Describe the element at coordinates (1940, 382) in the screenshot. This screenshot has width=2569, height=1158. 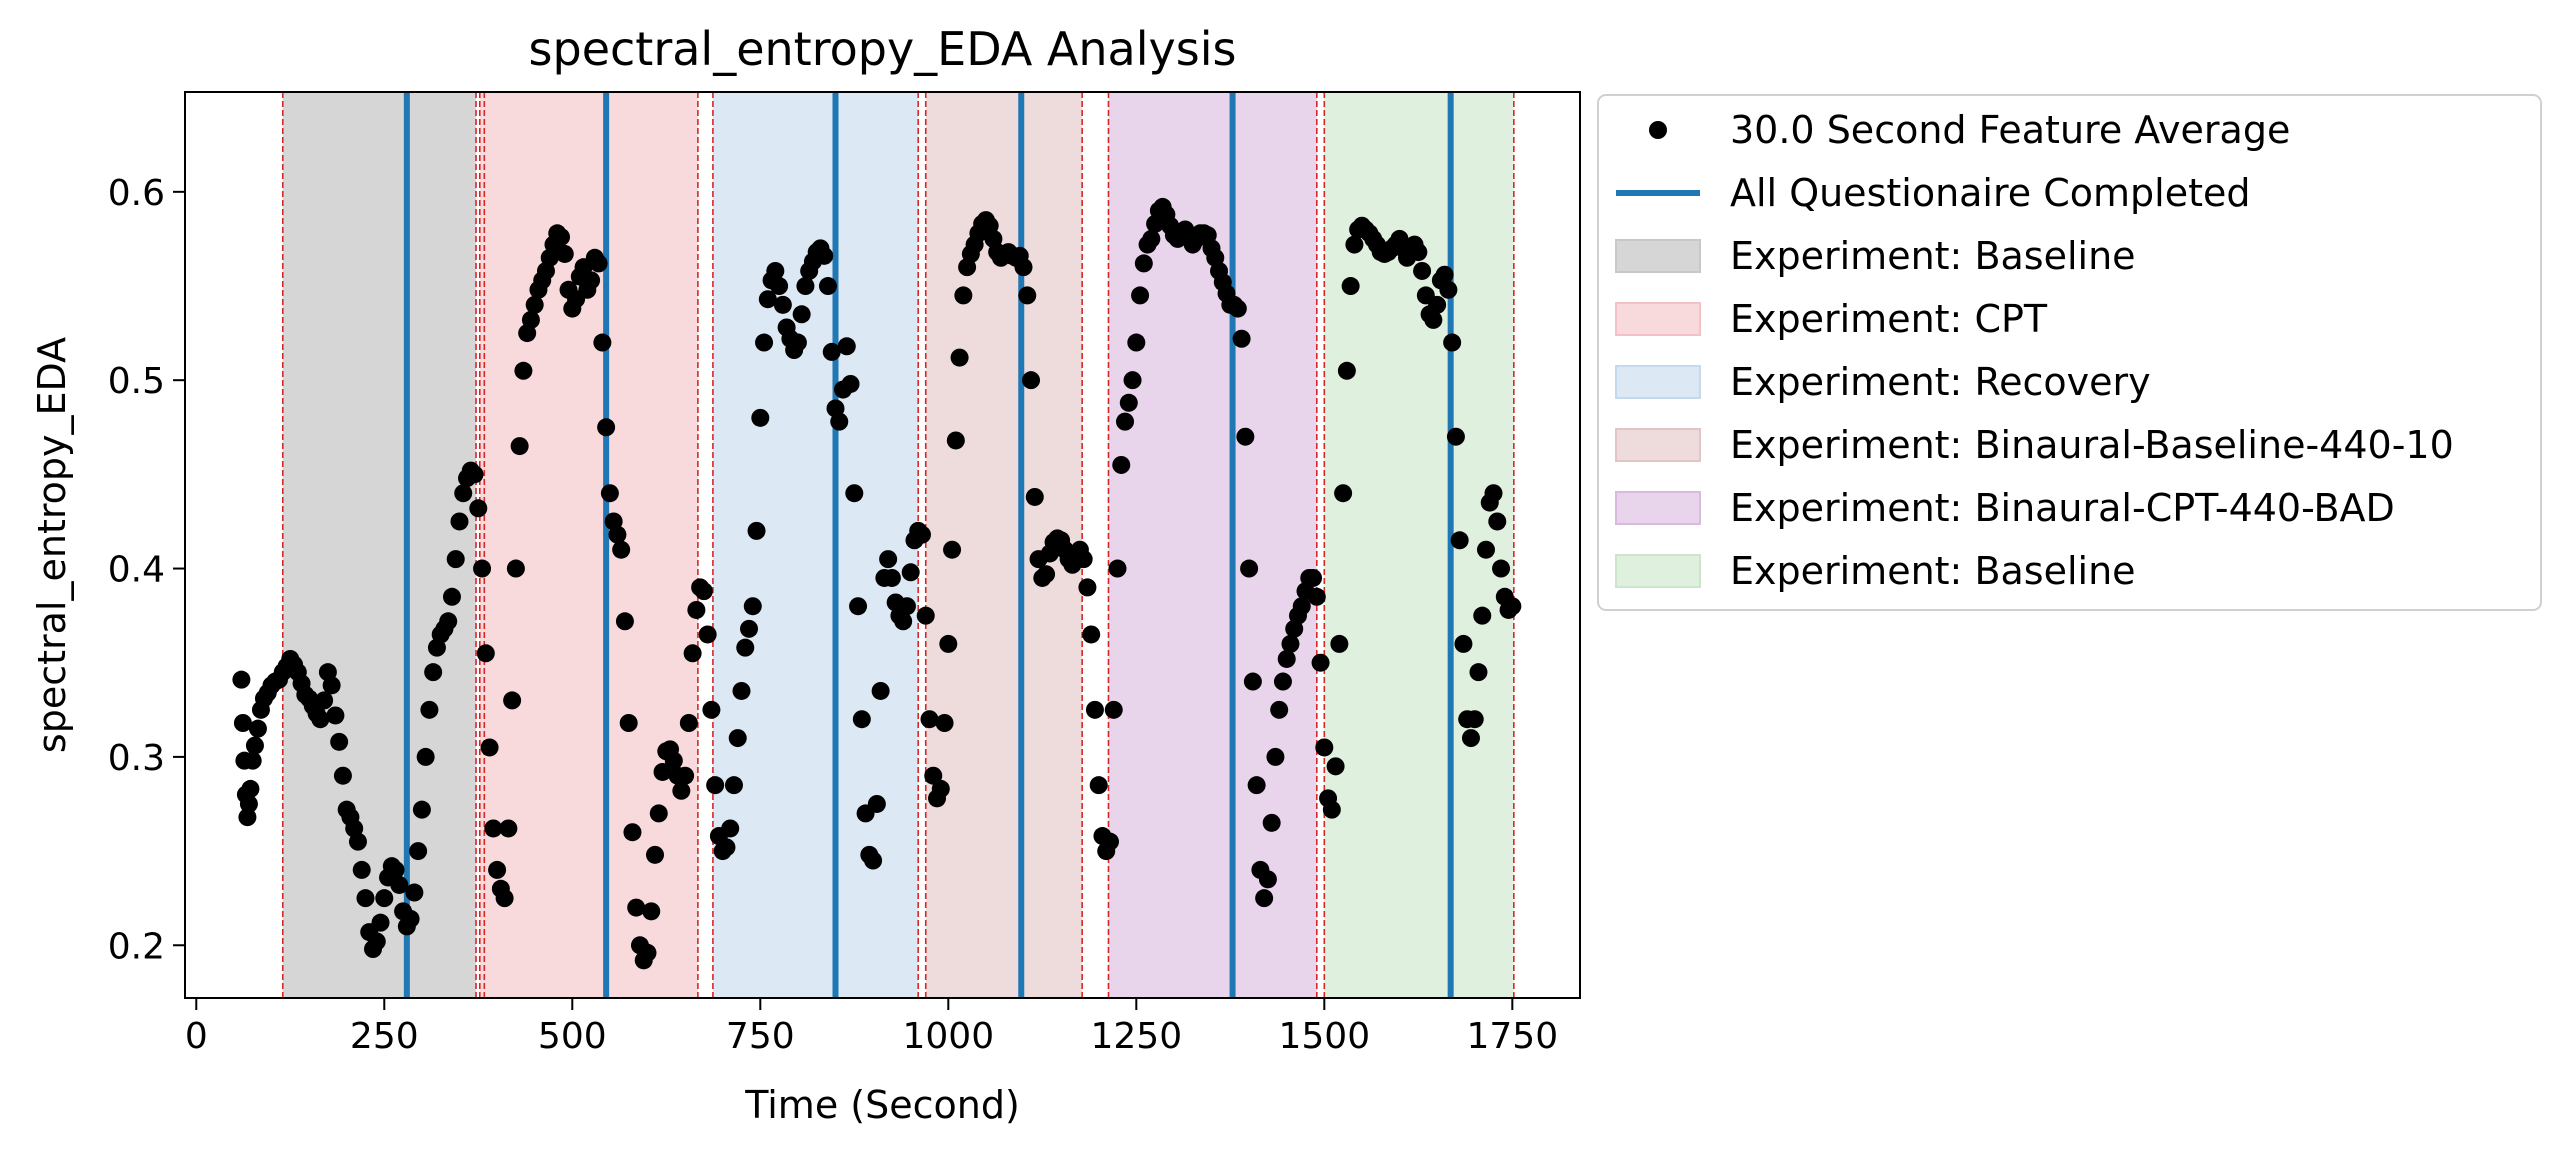
I see `legend-label-experiment-2: Experiment: Recovery` at that location.